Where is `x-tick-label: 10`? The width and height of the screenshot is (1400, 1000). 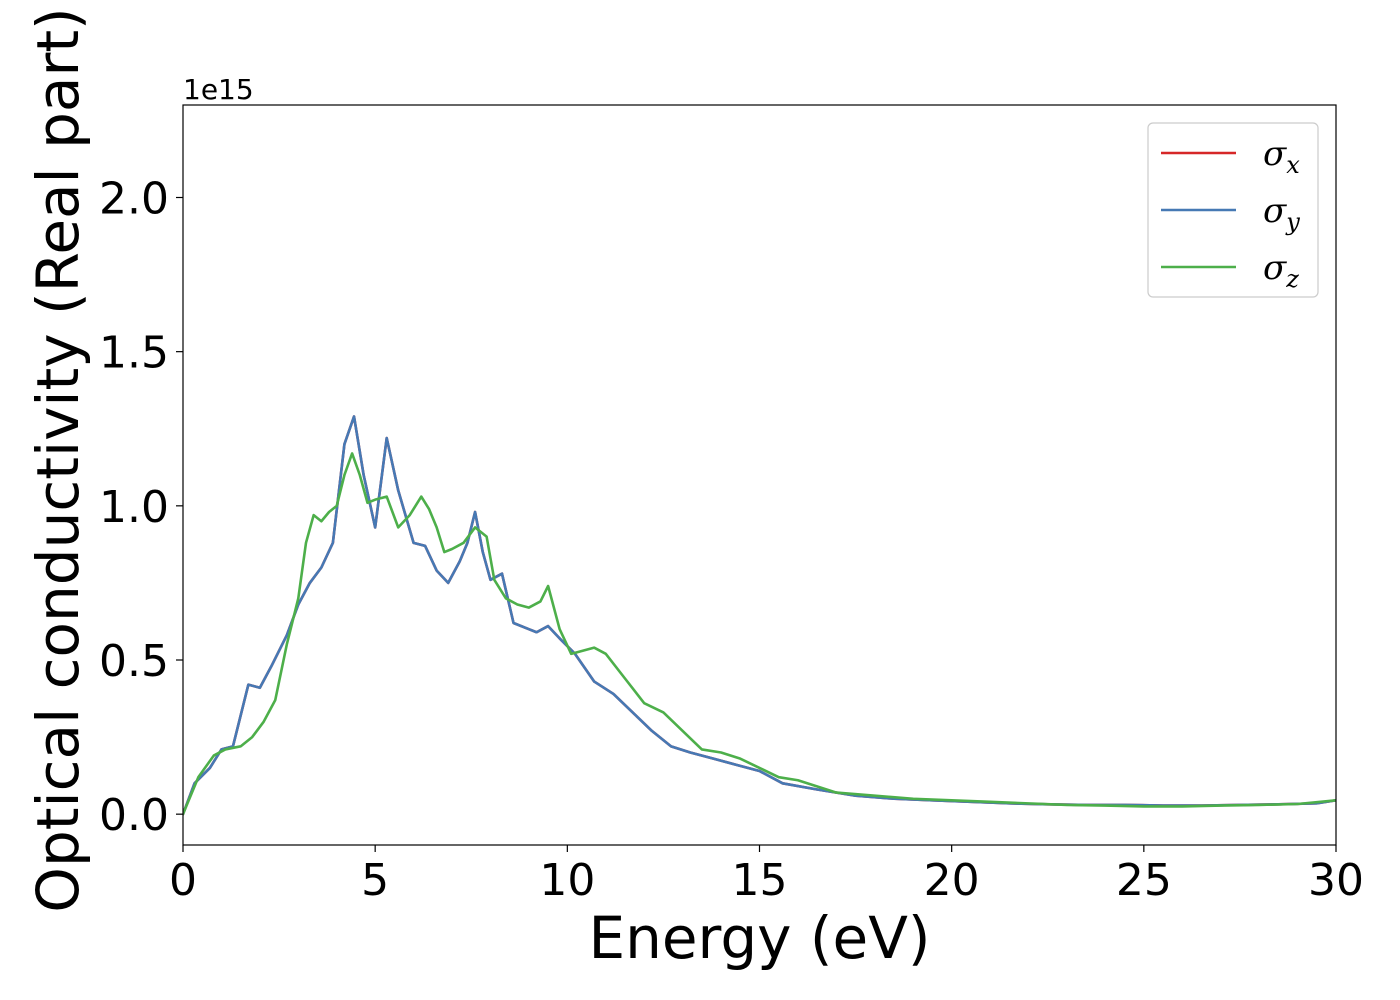 x-tick-label: 10 is located at coordinates (567, 880).